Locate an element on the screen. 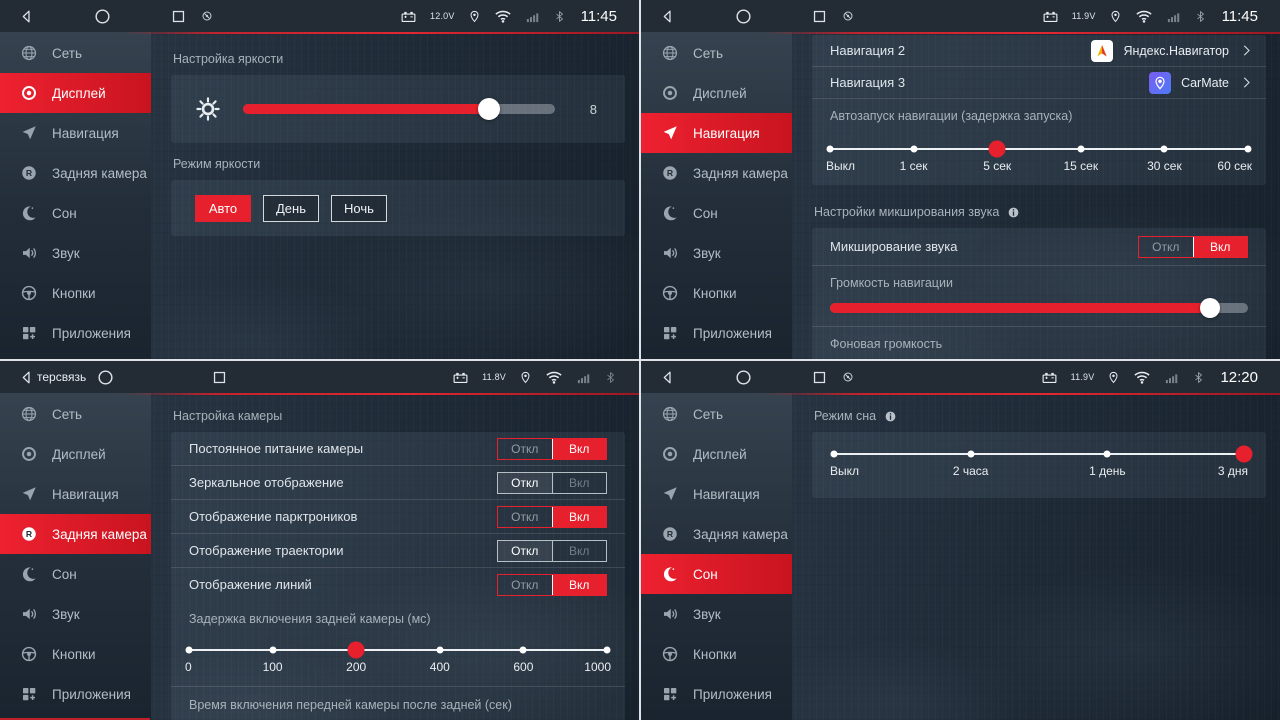 Image resolution: width=1280 pixels, height=720 pixels. status-bar: 11.9V 12:20 is located at coordinates (960, 377).